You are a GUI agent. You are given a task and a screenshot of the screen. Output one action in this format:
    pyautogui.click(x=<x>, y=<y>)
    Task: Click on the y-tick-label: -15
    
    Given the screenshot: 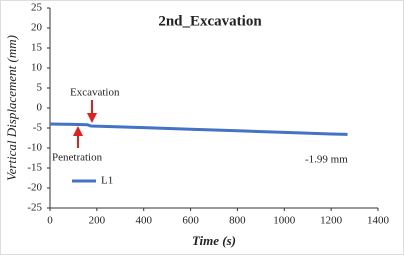 What is the action you would take?
    pyautogui.click(x=34, y=168)
    